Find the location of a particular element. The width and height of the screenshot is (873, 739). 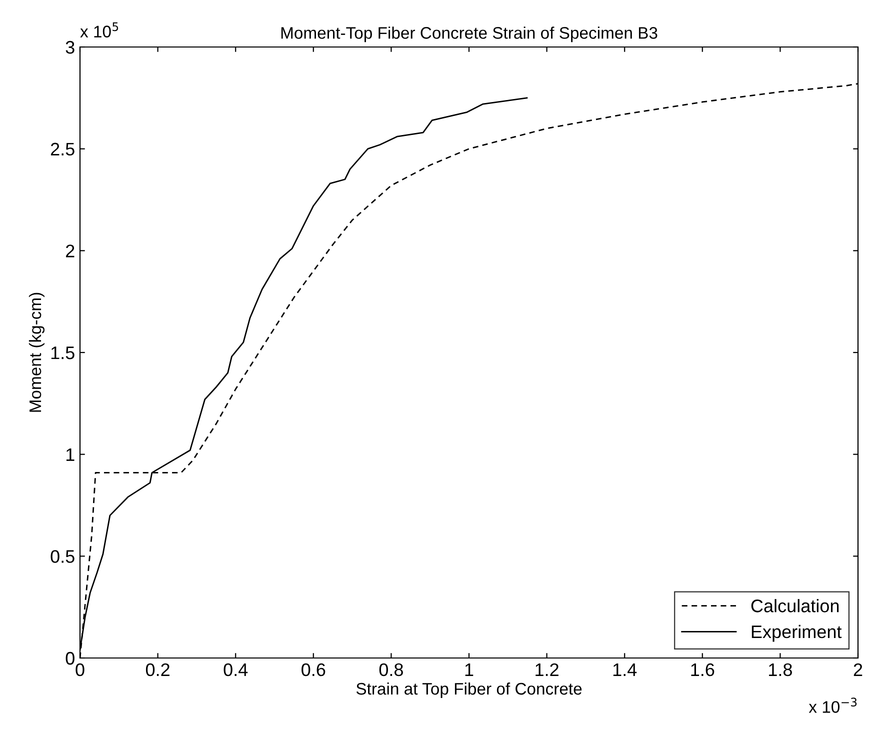

x-axis-title: Strain at Top Fiber of Concrete is located at coordinates (469, 690).